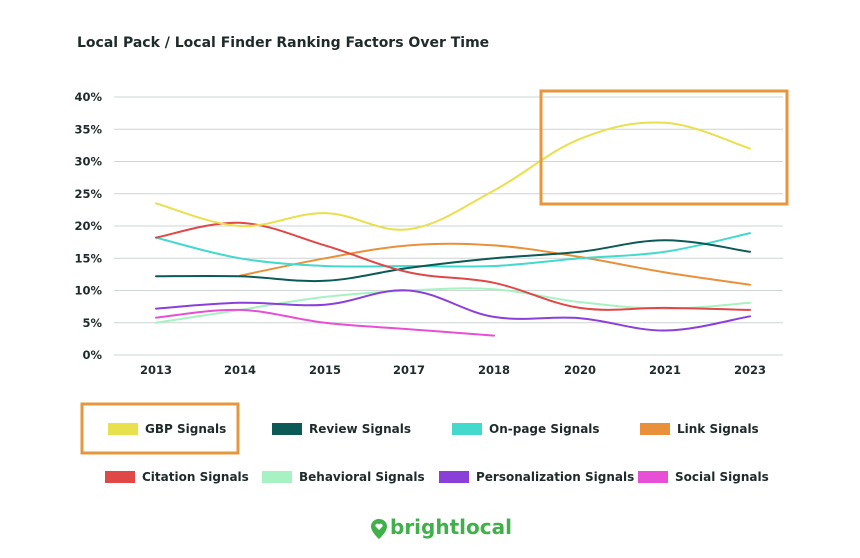 Image resolution: width=860 pixels, height=558 pixels. Describe the element at coordinates (750, 370) in the screenshot. I see `x-tick-label: 2023` at that location.